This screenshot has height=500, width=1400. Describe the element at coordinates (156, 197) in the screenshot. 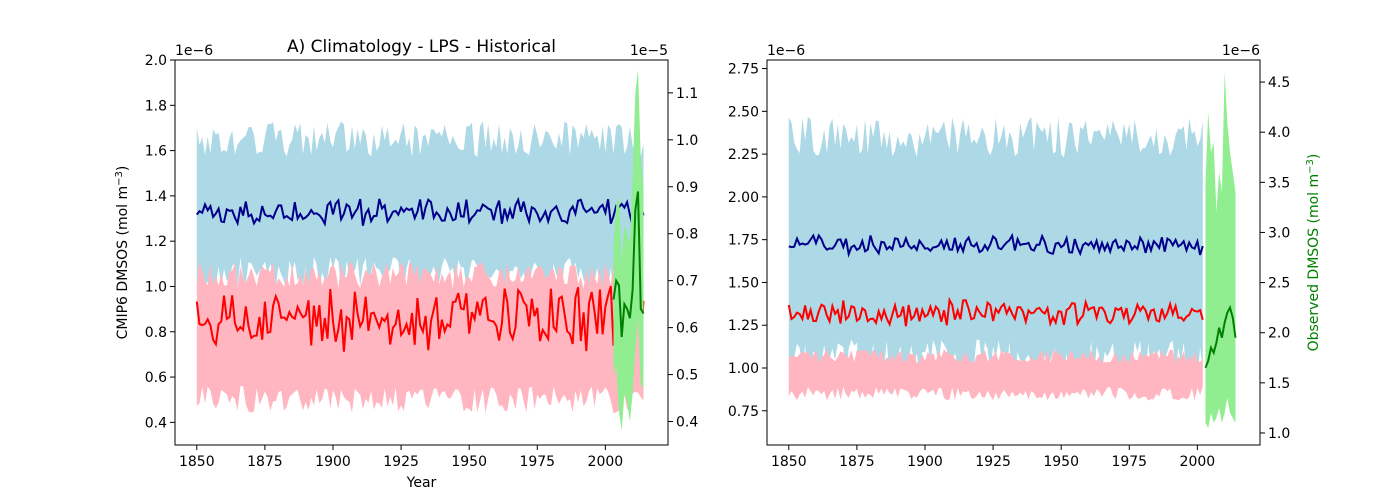

I see `y-left-tick-label: 1.4` at that location.